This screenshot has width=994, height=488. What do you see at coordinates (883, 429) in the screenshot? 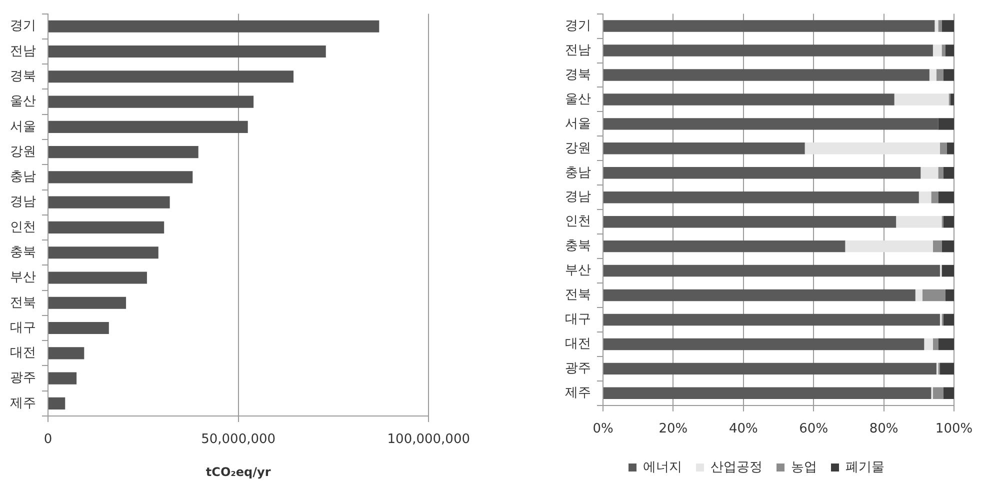
I see `x-tick-label: 80%` at bounding box center [883, 429].